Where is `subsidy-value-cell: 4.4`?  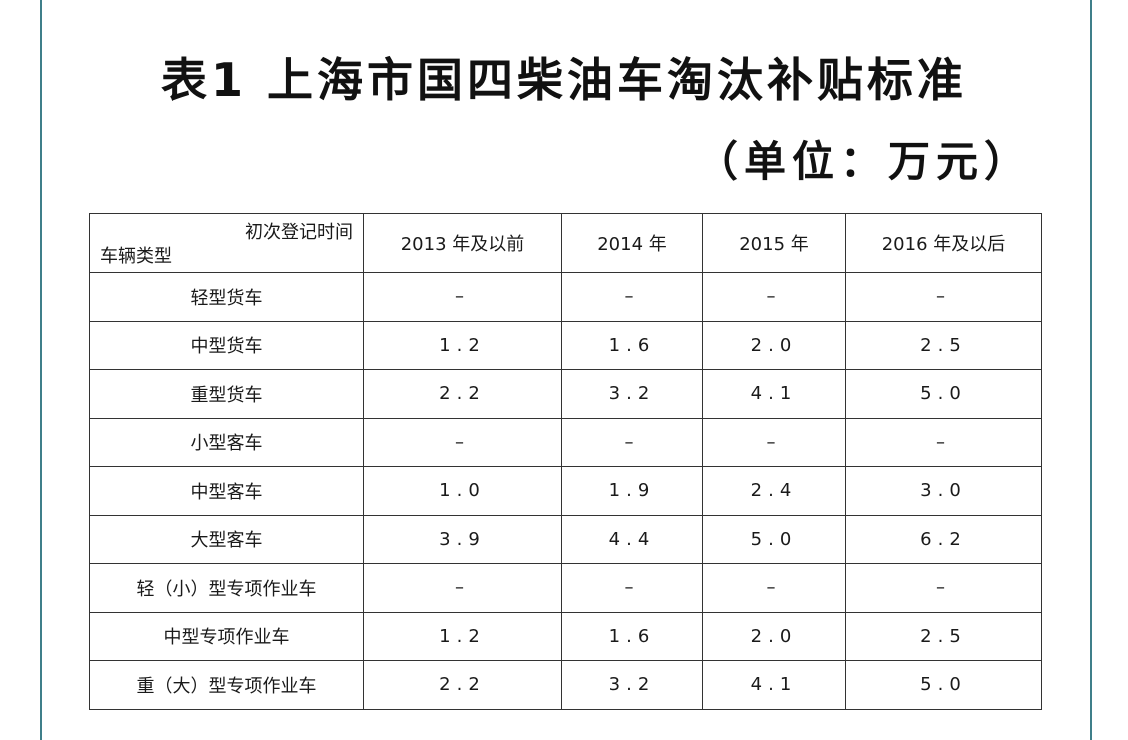 subsidy-value-cell: 4.4 is located at coordinates (632, 539).